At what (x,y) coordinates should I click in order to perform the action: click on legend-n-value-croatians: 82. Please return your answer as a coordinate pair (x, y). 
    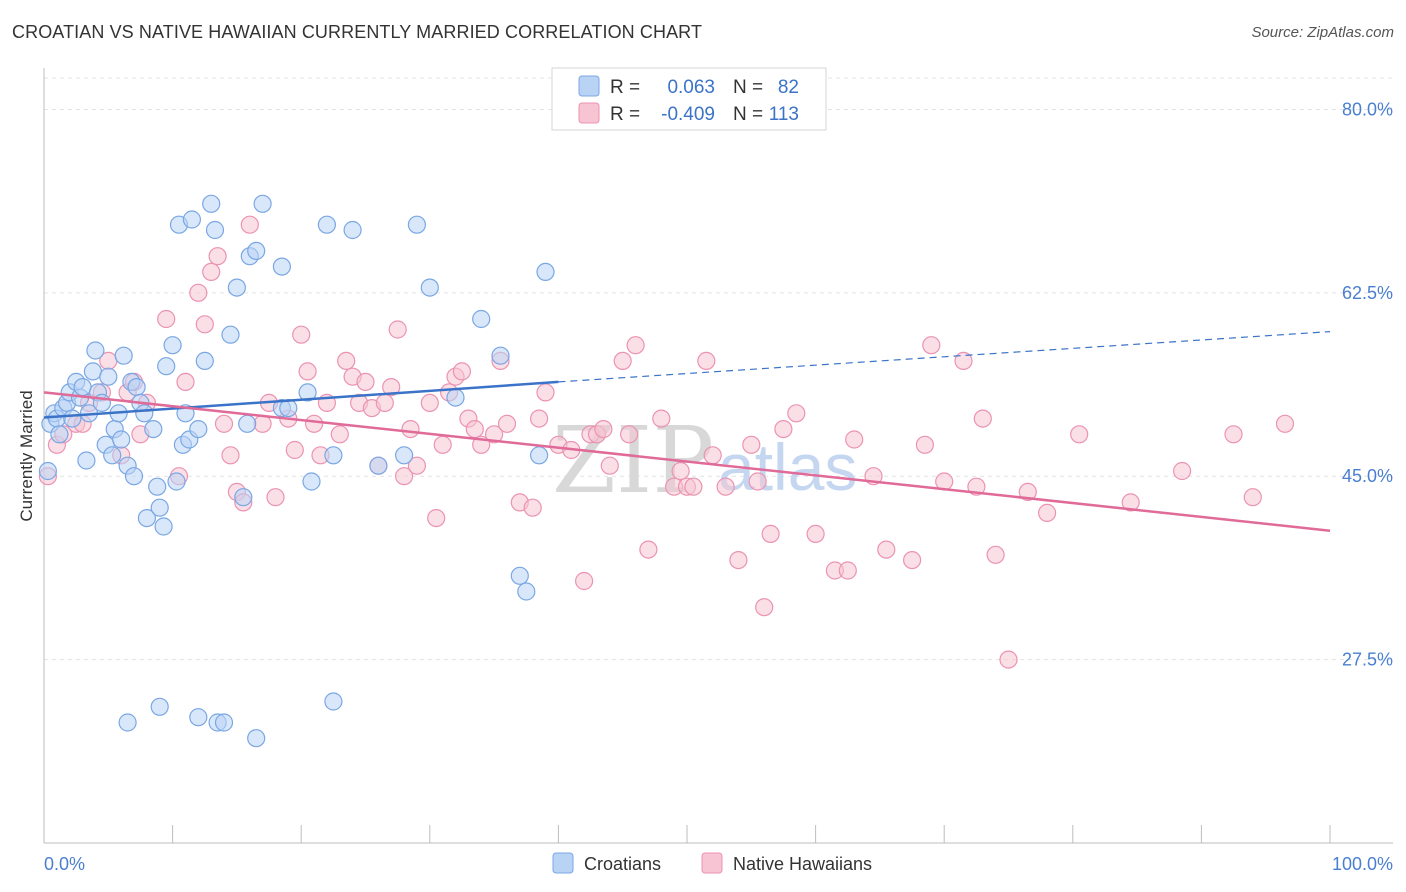
    Looking at the image, I should click on (788, 87).